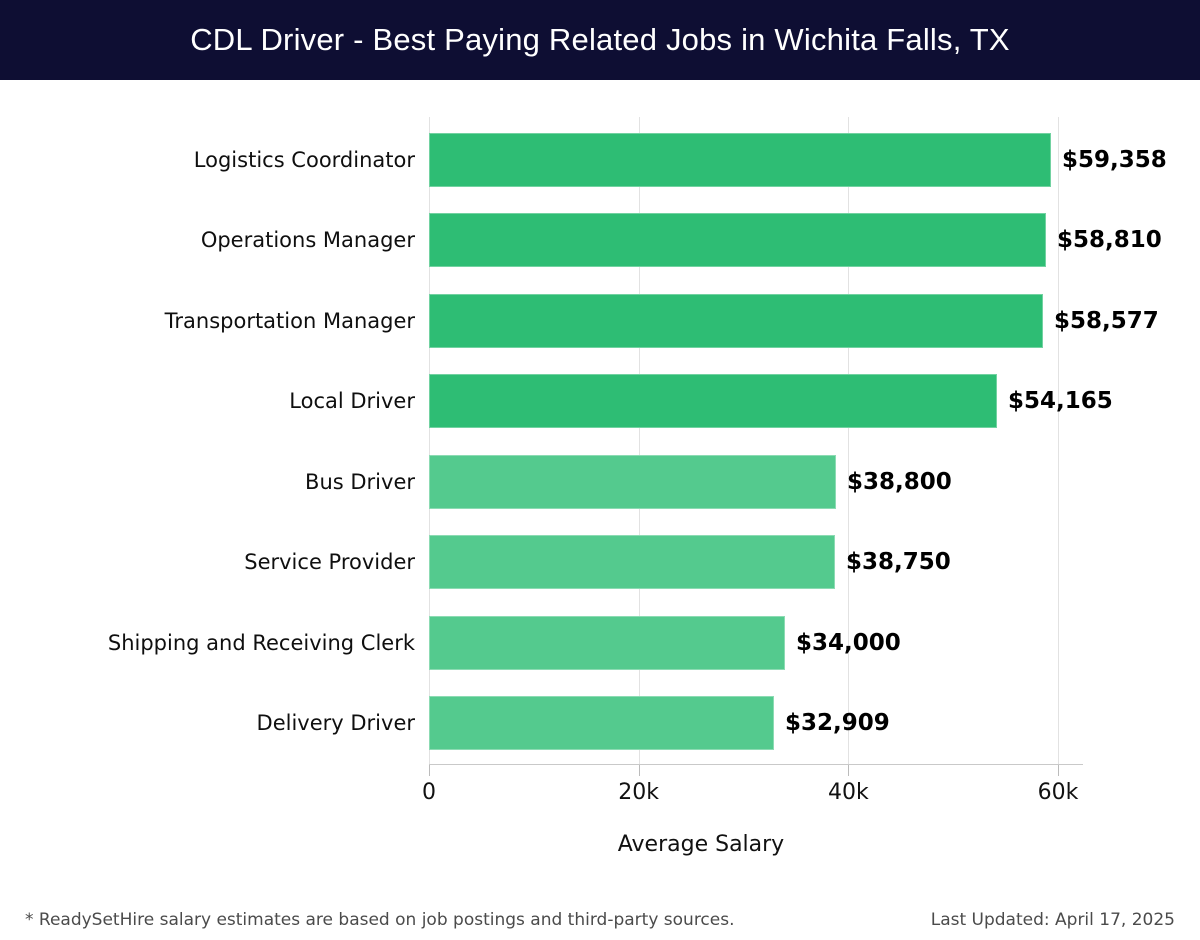 The width and height of the screenshot is (1200, 940). Describe the element at coordinates (837, 723) in the screenshot. I see `bar-value-label: $32,909` at that location.